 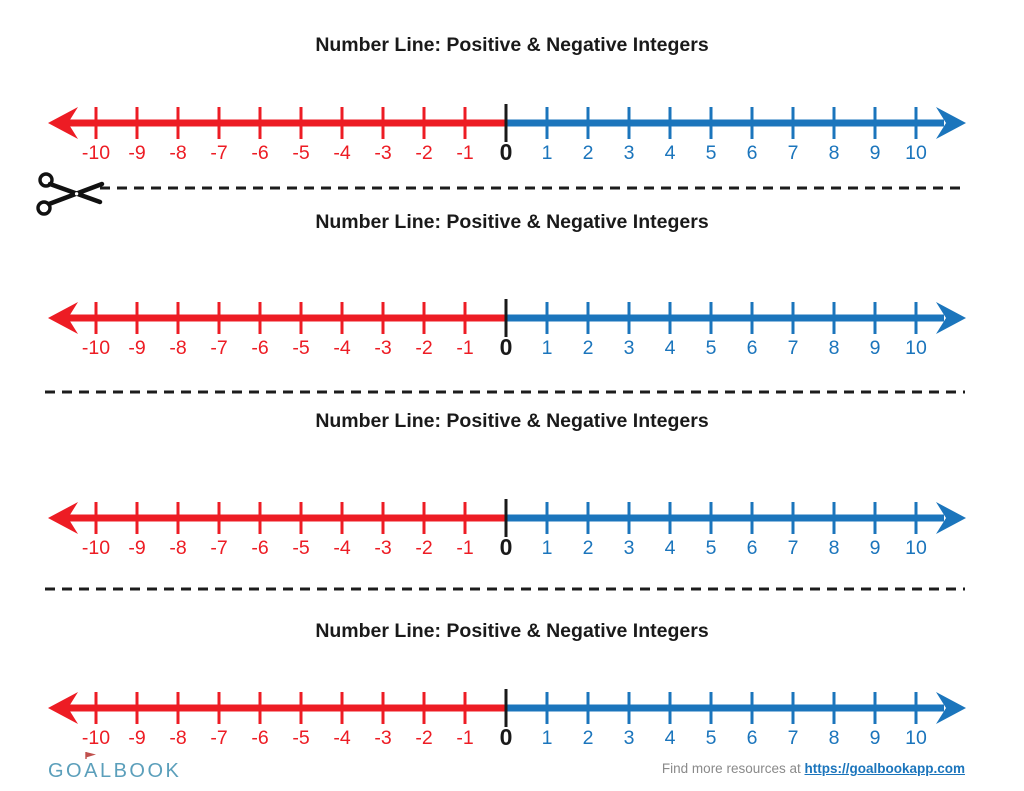 I want to click on resources-link: https://goalbookapp.com, so click(x=885, y=768).